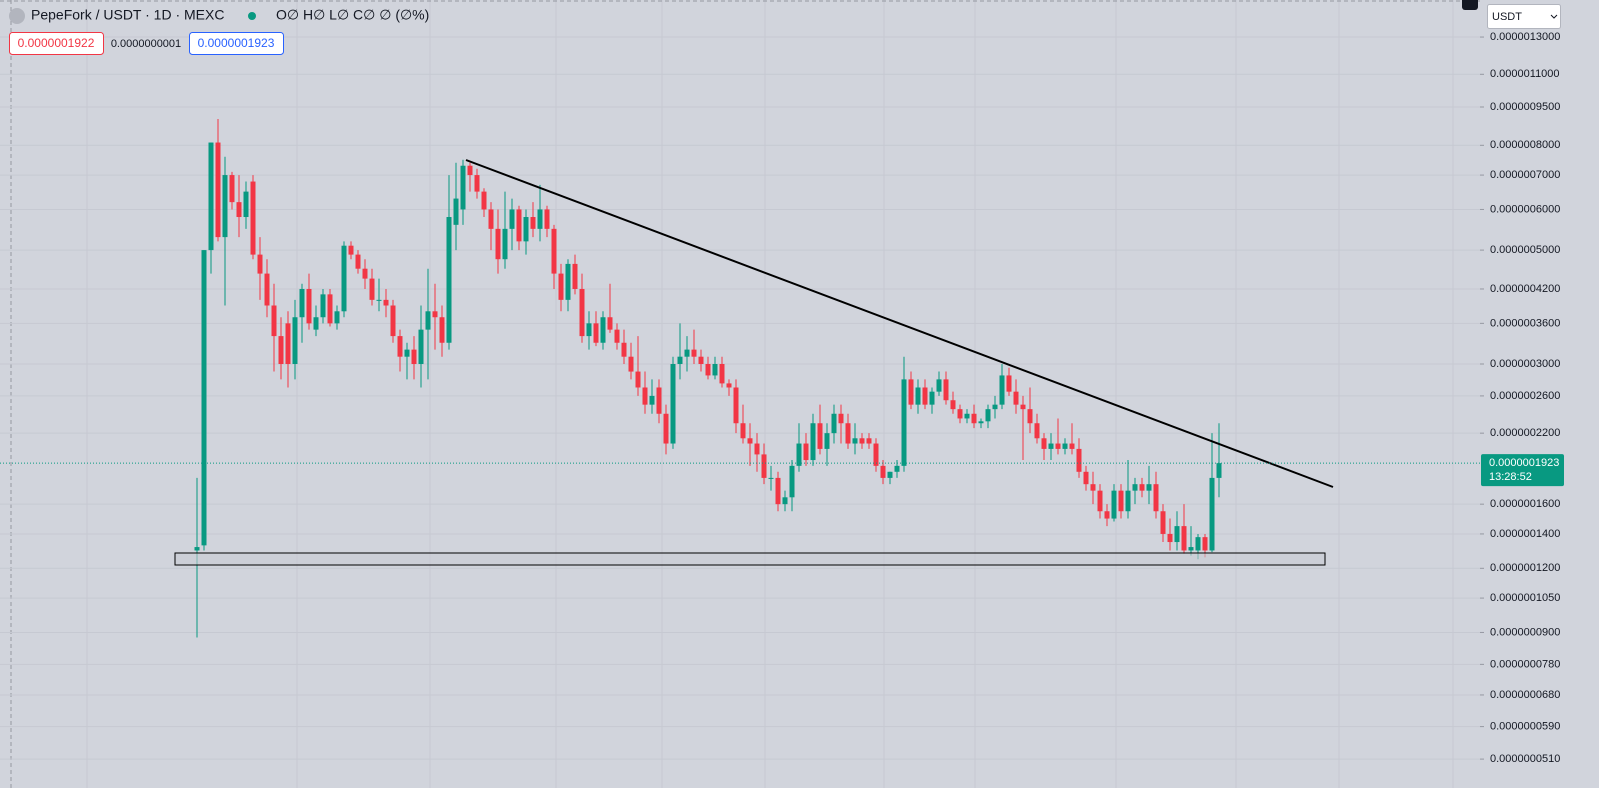 Image resolution: width=1599 pixels, height=788 pixels. What do you see at coordinates (1510, 477) in the screenshot?
I see `bar-countdown: 13:28:52` at bounding box center [1510, 477].